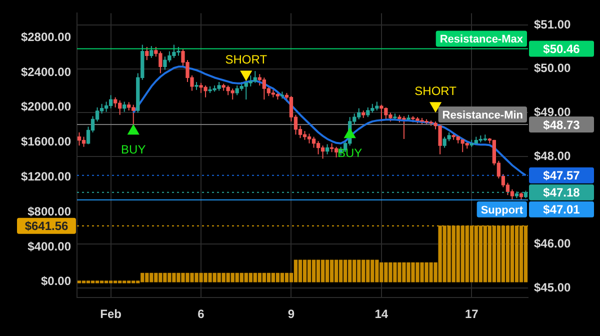 The image size is (600, 336). I want to click on x-tick-label: 17, so click(471, 314).